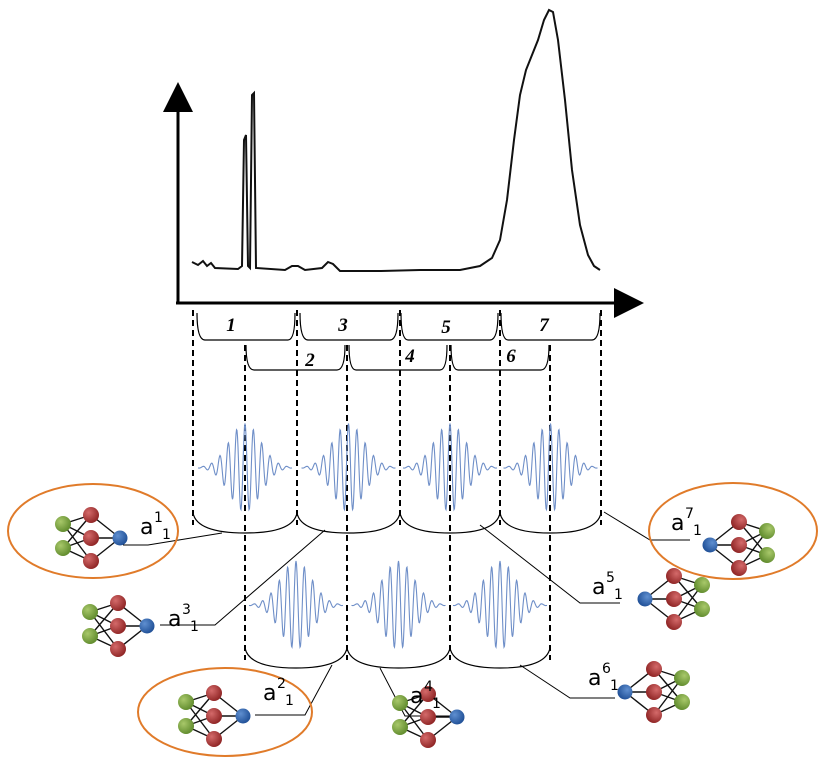 Image resolution: width=819 pixels, height=760 pixels. I want to click on label-sup: 3, so click(186, 610).